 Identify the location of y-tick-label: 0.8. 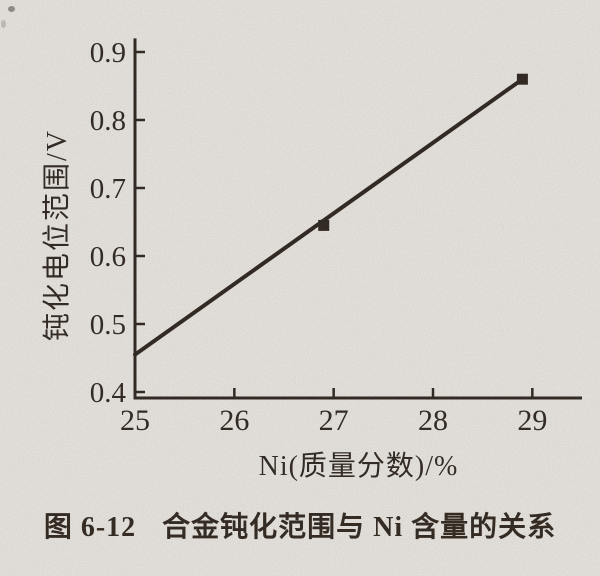
(108, 121).